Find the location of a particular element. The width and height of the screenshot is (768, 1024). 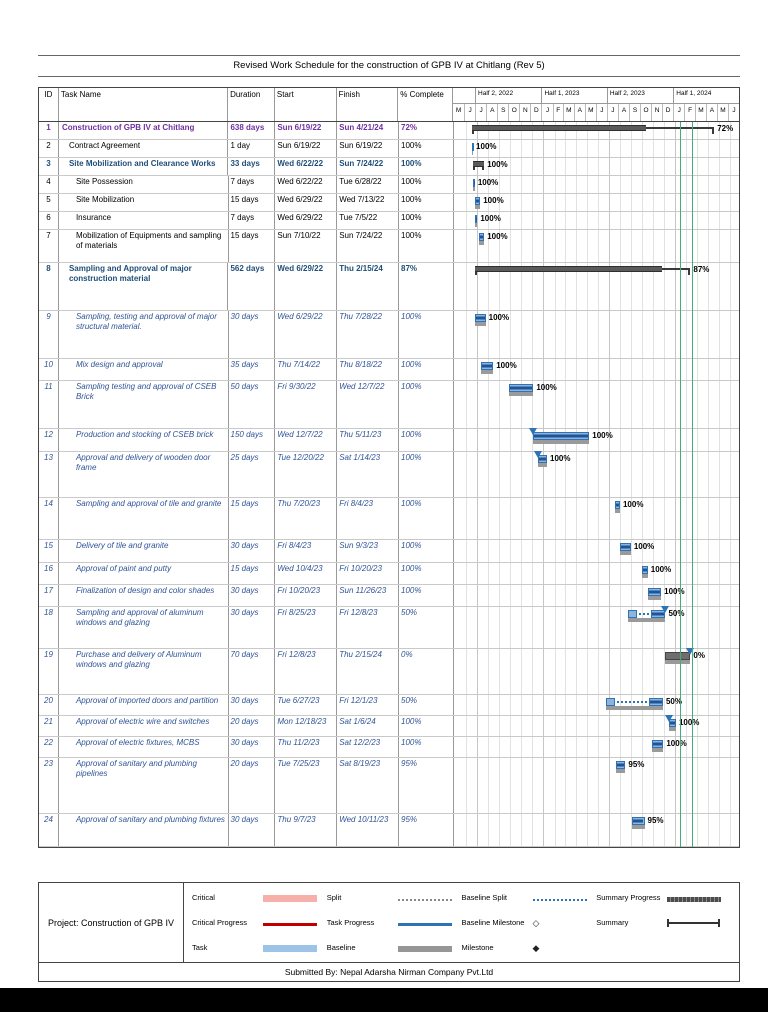

task-id-cell: 13 is located at coordinates (49, 474).